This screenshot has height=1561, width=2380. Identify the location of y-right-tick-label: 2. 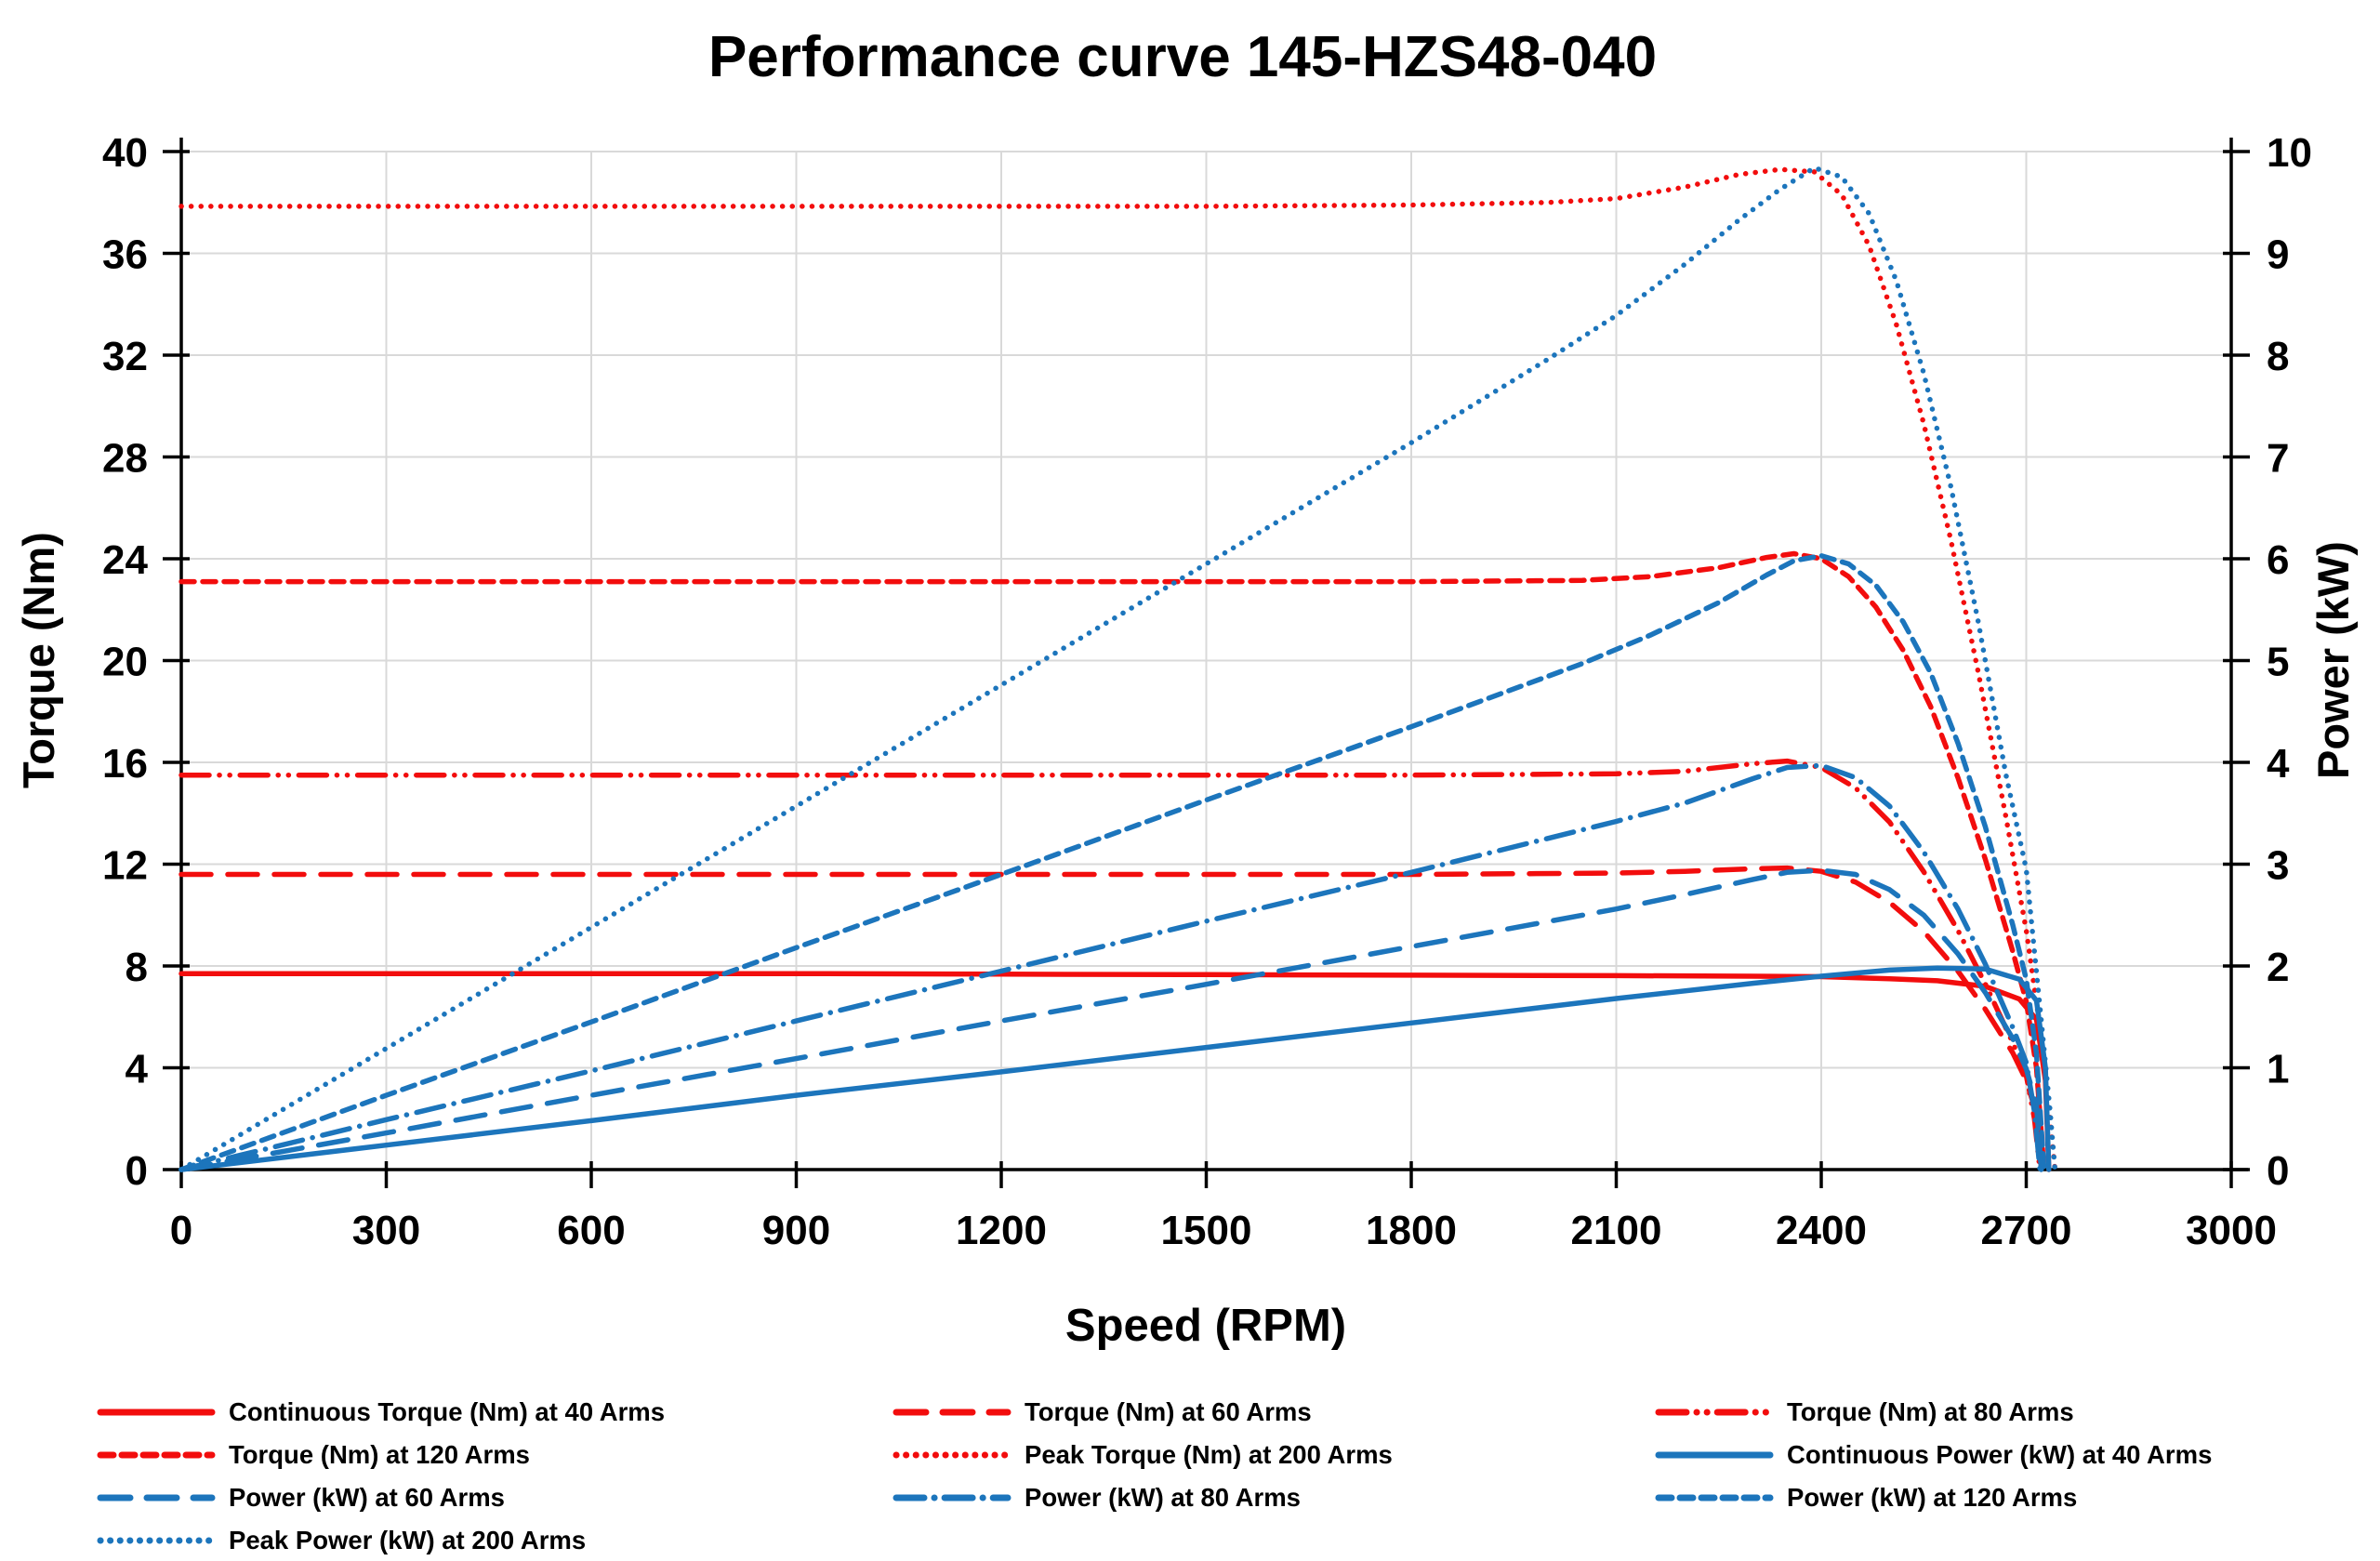
(2278, 967).